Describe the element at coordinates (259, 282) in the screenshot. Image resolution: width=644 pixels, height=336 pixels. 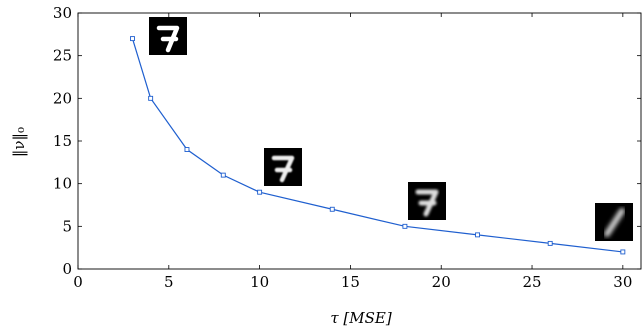
I see `x-tick-label-2: 10` at that location.